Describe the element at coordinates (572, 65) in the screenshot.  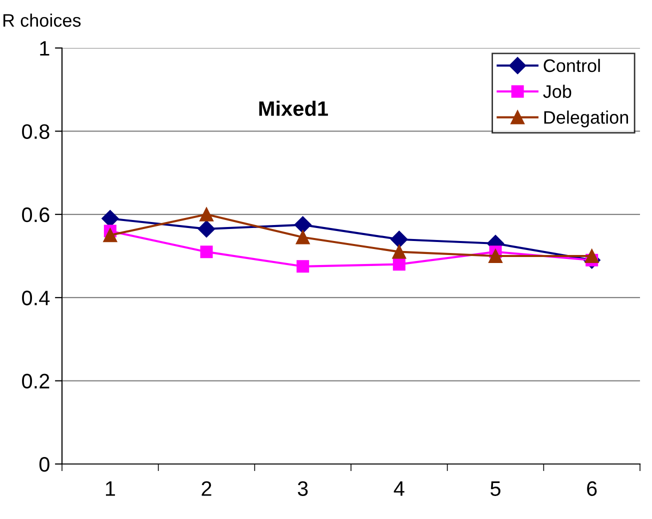
I see `legend-label: Control` at that location.